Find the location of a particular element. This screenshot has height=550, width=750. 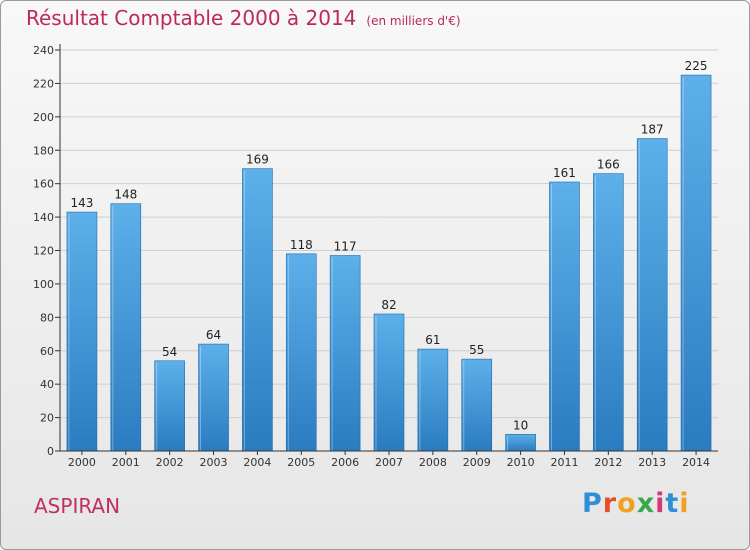

x-tick-label-2010: 2010 is located at coordinates (521, 462).